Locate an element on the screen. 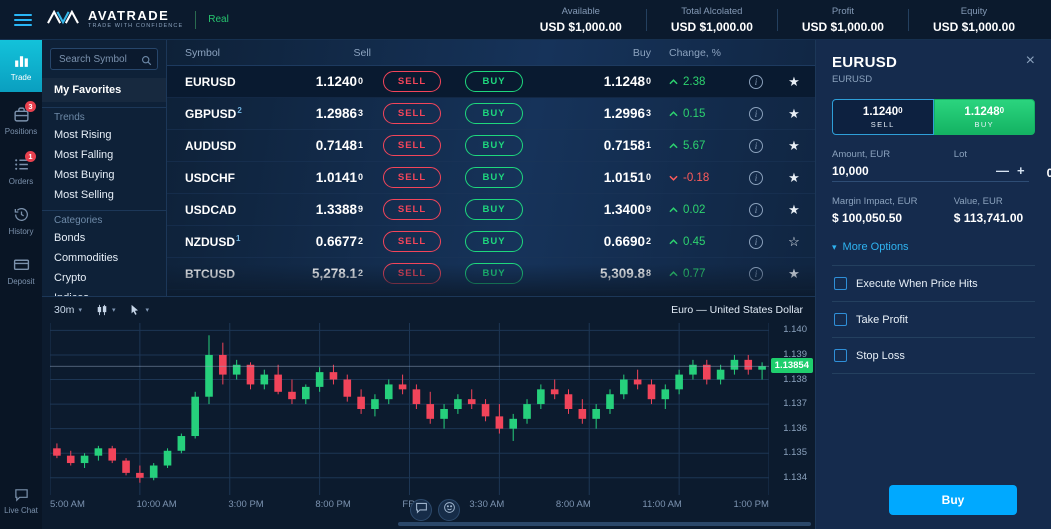 This screenshot has width=1051, height=529. symbols-list-item: Crypto is located at coordinates (70, 278).